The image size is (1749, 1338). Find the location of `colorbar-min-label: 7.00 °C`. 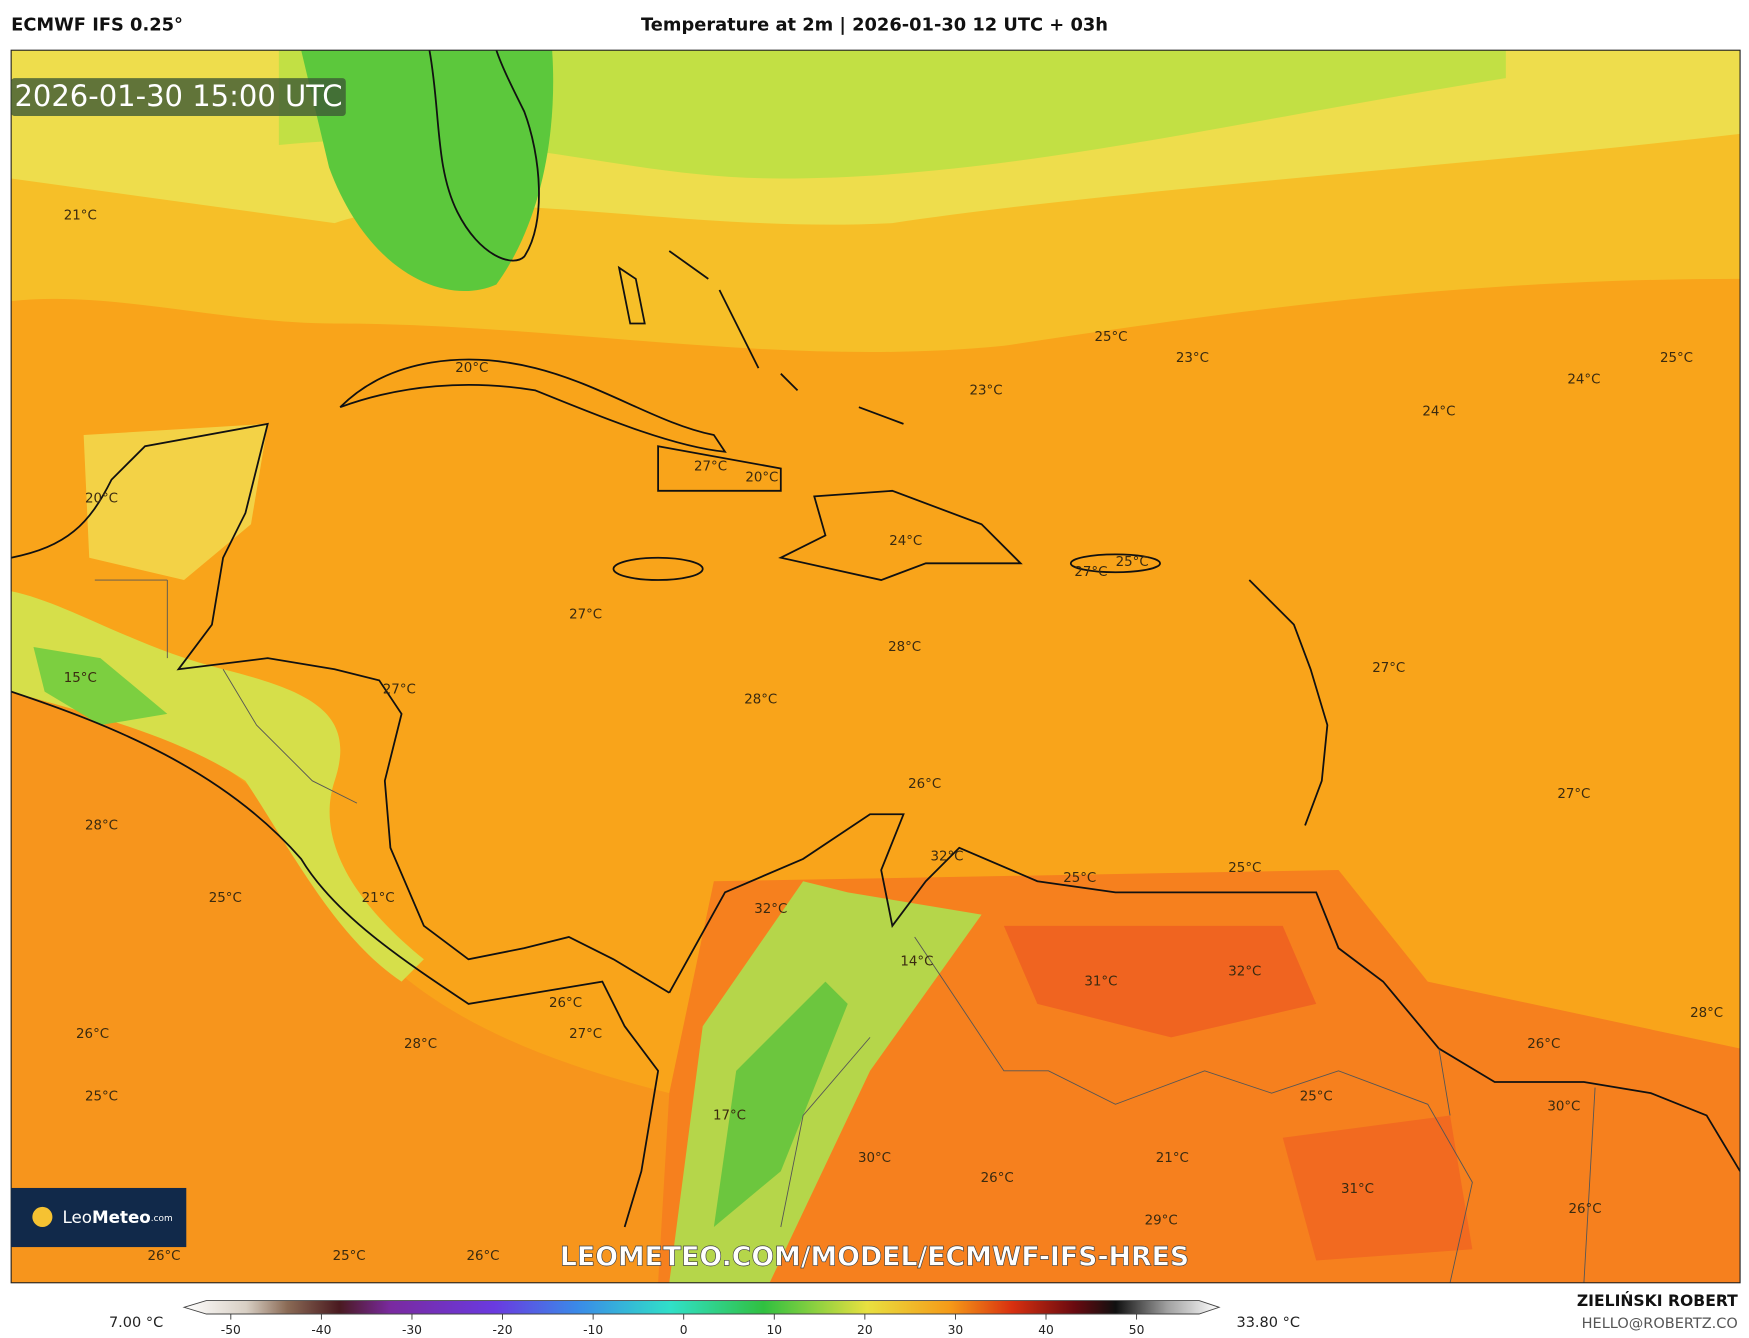

colorbar-min-label: 7.00 °C is located at coordinates (136, 1323).